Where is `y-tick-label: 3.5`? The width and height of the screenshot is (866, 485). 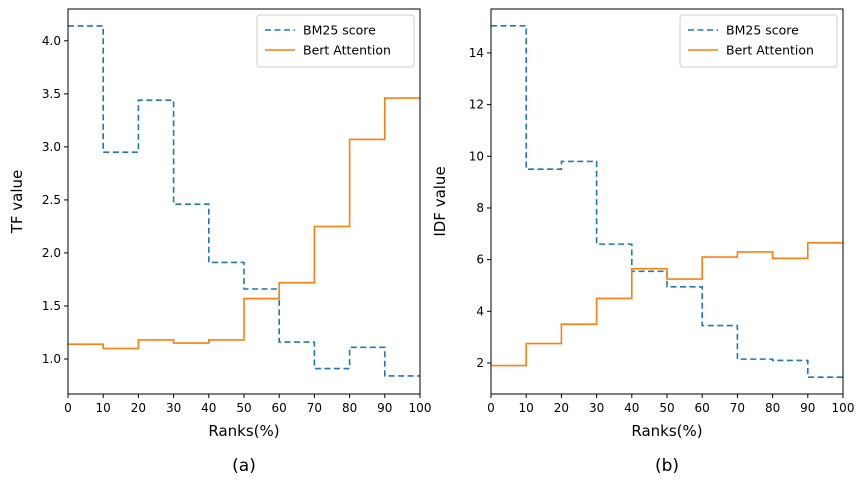
y-tick-label: 3.5 is located at coordinates (51, 94).